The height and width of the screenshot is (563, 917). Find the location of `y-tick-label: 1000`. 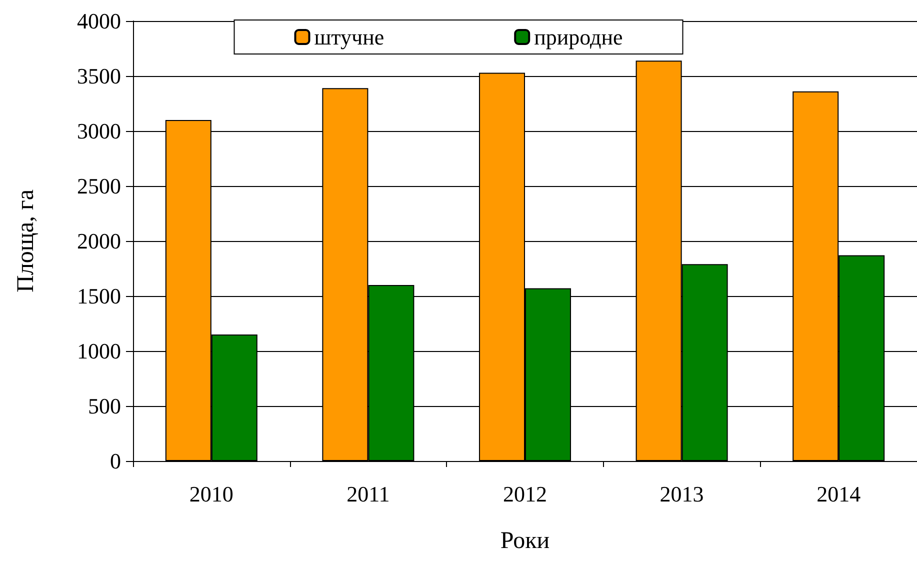

y-tick-label: 1000 is located at coordinates (99, 351).